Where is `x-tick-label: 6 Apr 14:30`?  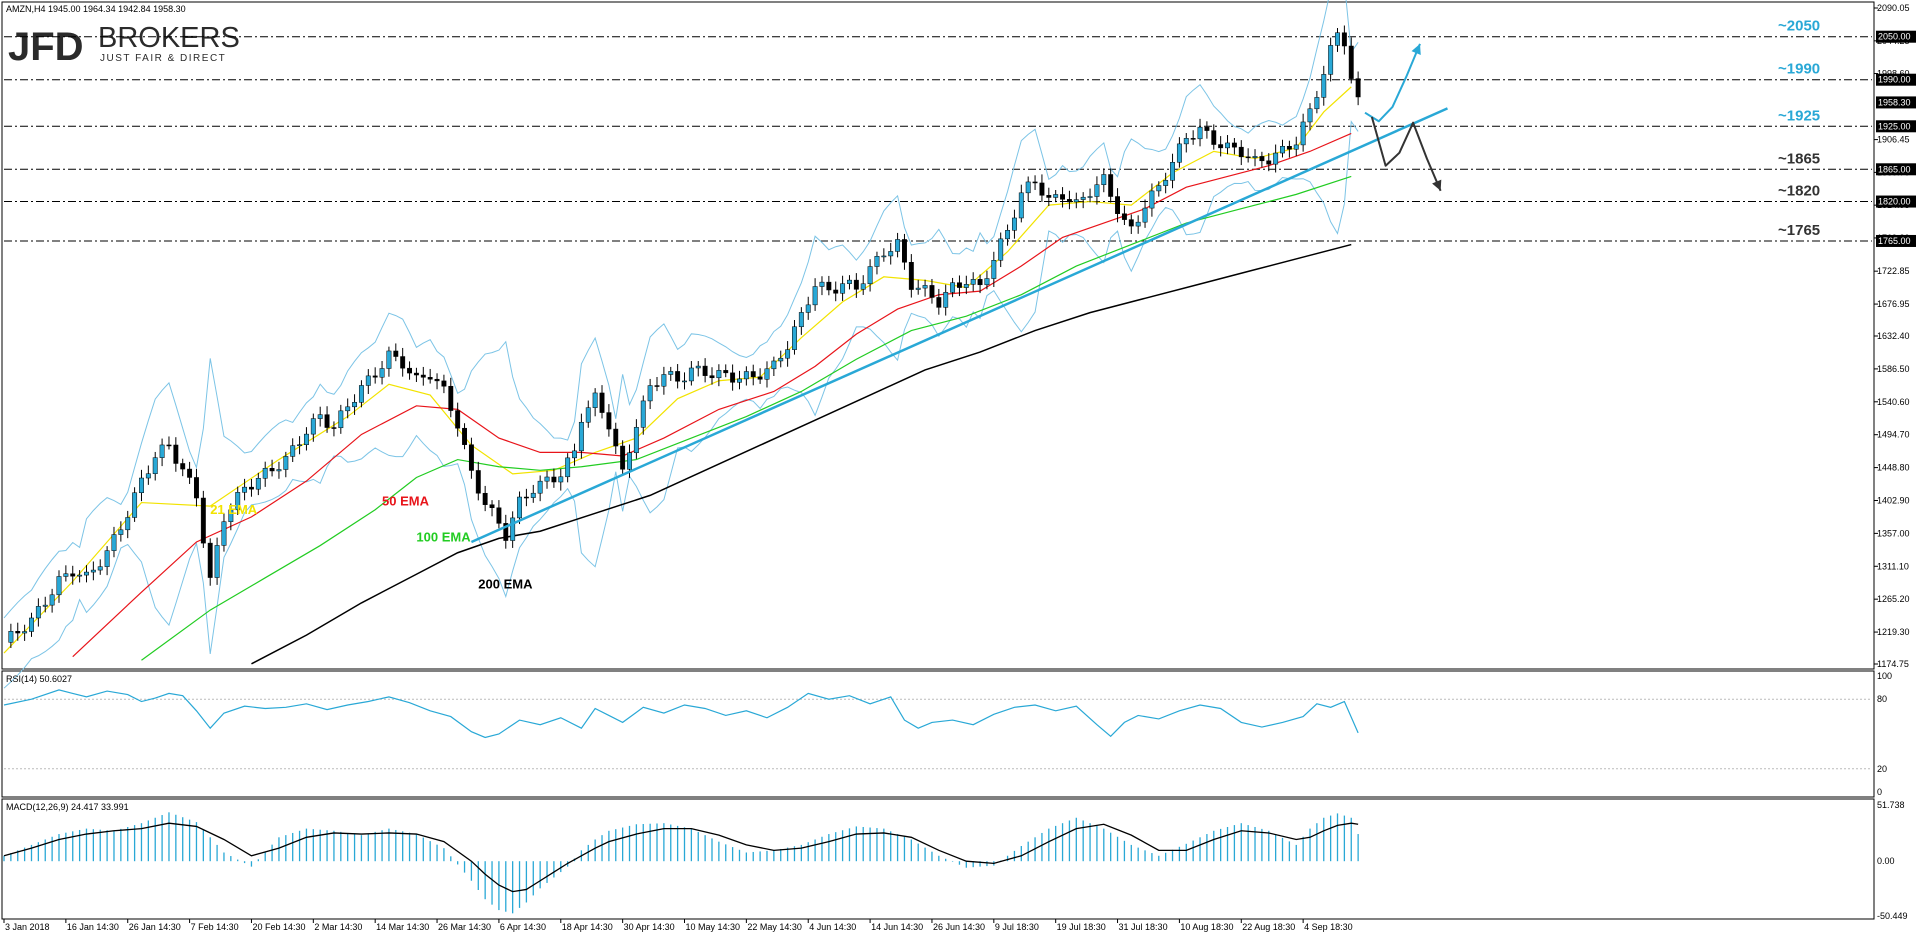 x-tick-label: 6 Apr 14:30 is located at coordinates (523, 927).